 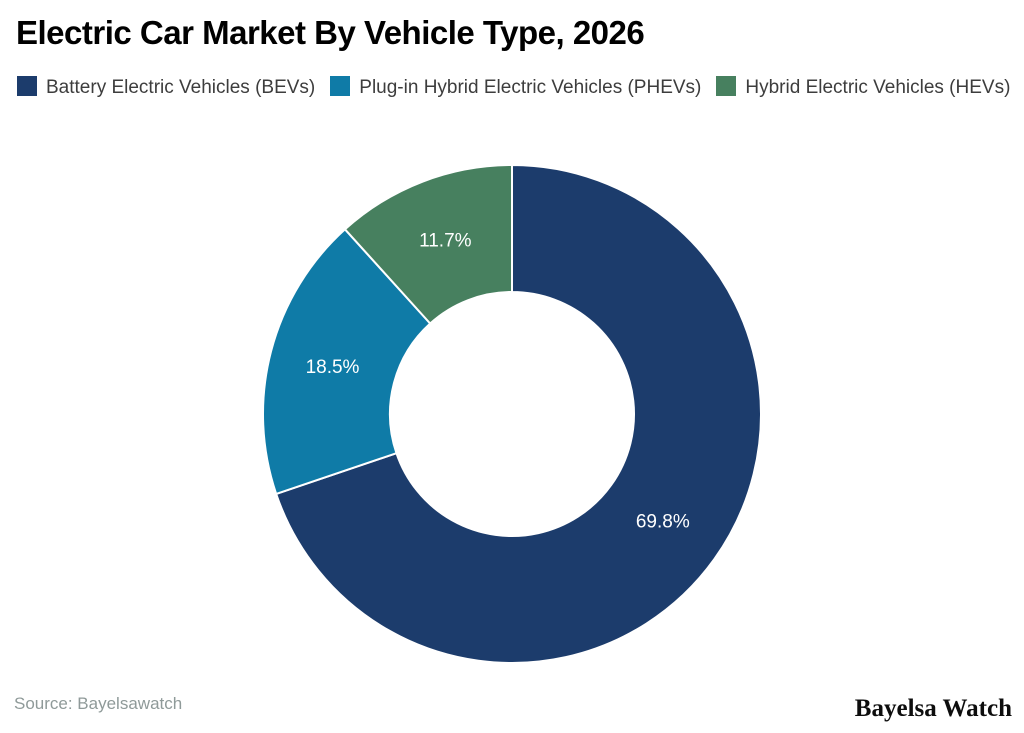 I want to click on brand-text: Bayelsa Watch, so click(x=933, y=708).